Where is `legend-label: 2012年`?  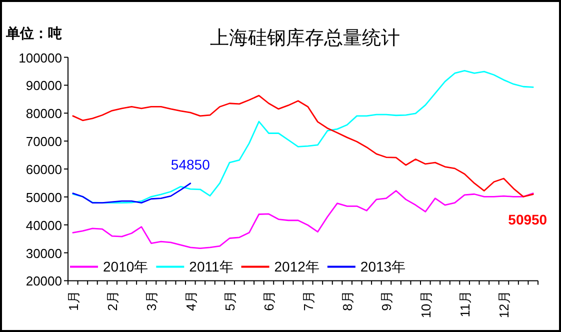 legend-label: 2012年 is located at coordinates (297, 266).